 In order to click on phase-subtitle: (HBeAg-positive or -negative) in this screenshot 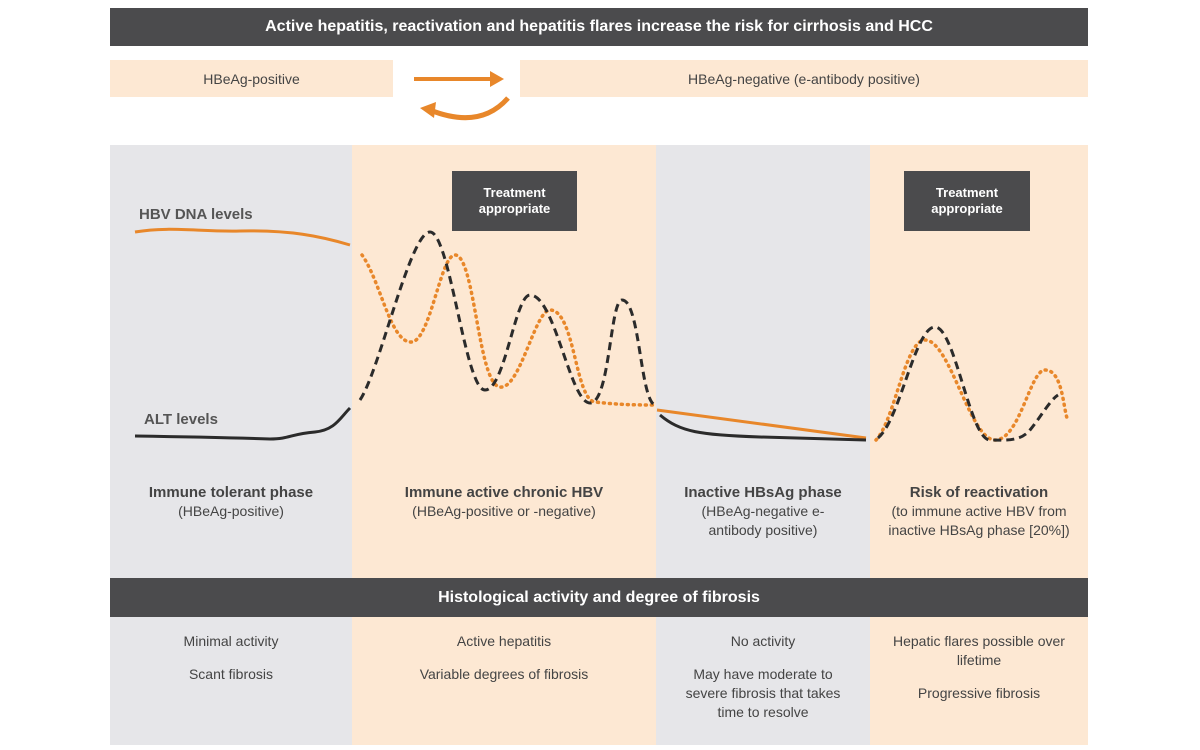, I will do `click(504, 511)`.